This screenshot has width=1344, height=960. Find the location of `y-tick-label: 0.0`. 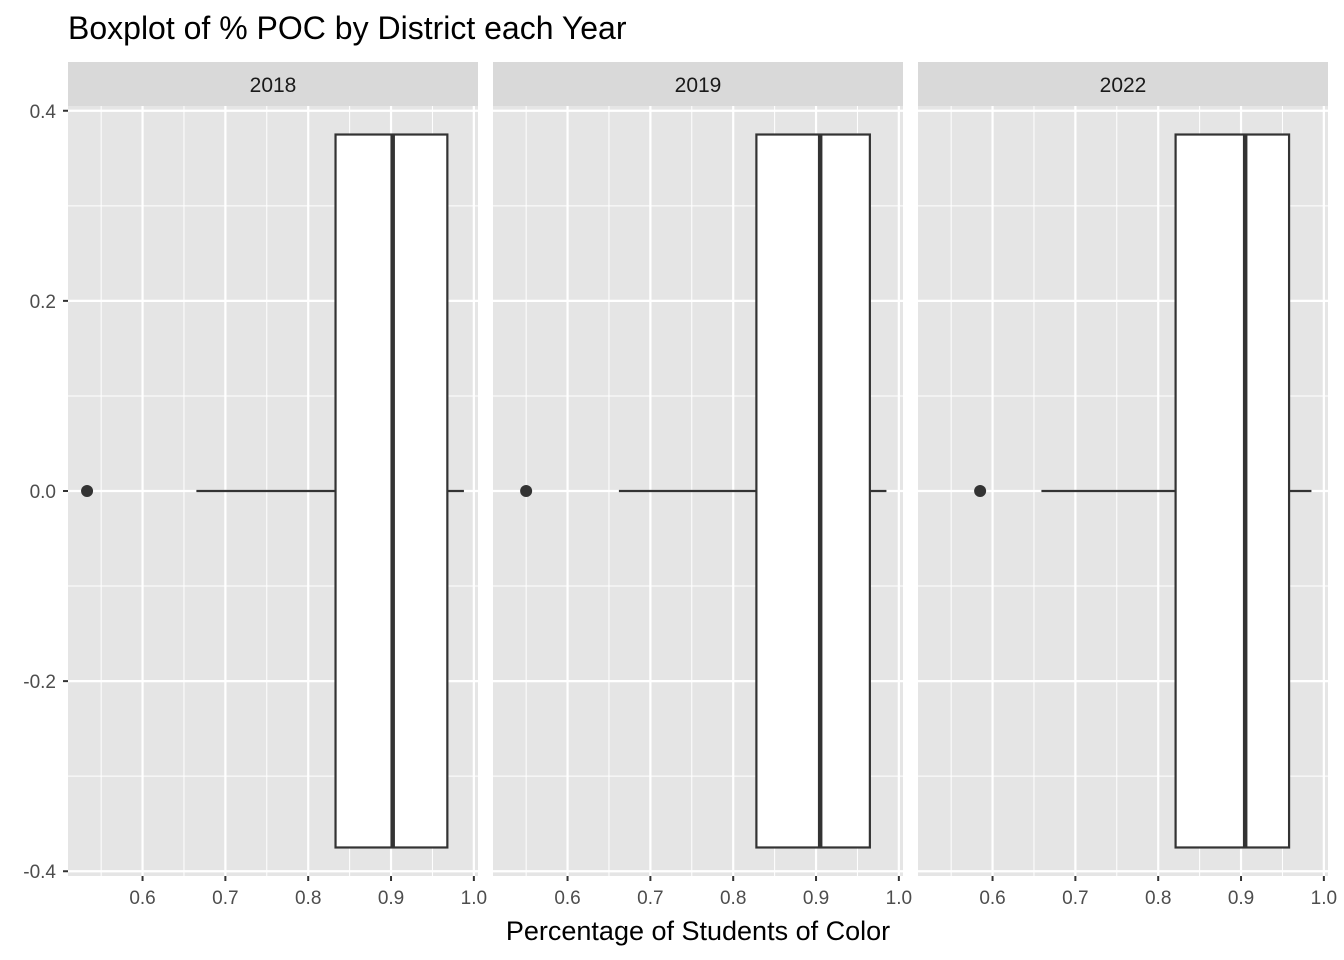

y-tick-label: 0.0 is located at coordinates (43, 492).